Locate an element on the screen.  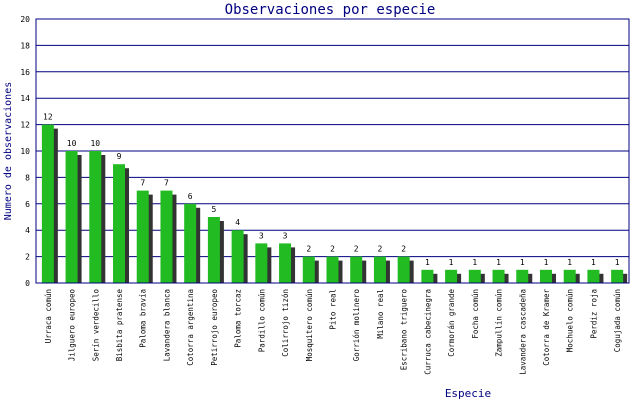
data-label: 9 is located at coordinates (119, 156).